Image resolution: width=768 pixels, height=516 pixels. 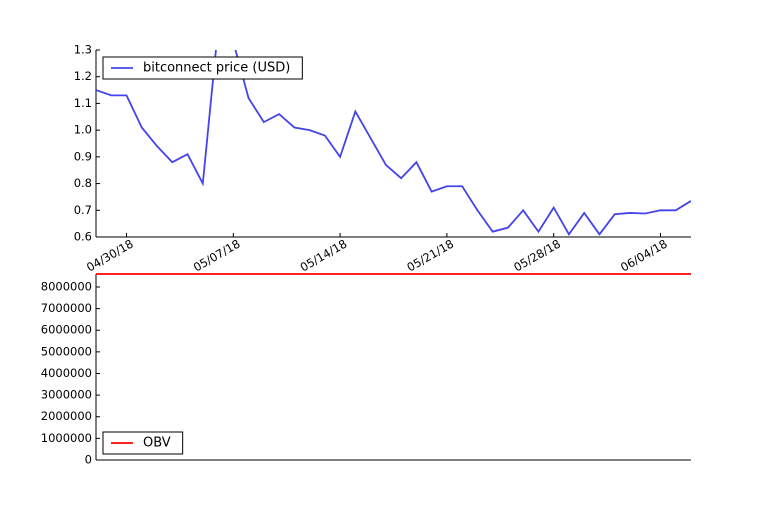 I want to click on y-tick-label: 1.2, so click(x=83, y=76).